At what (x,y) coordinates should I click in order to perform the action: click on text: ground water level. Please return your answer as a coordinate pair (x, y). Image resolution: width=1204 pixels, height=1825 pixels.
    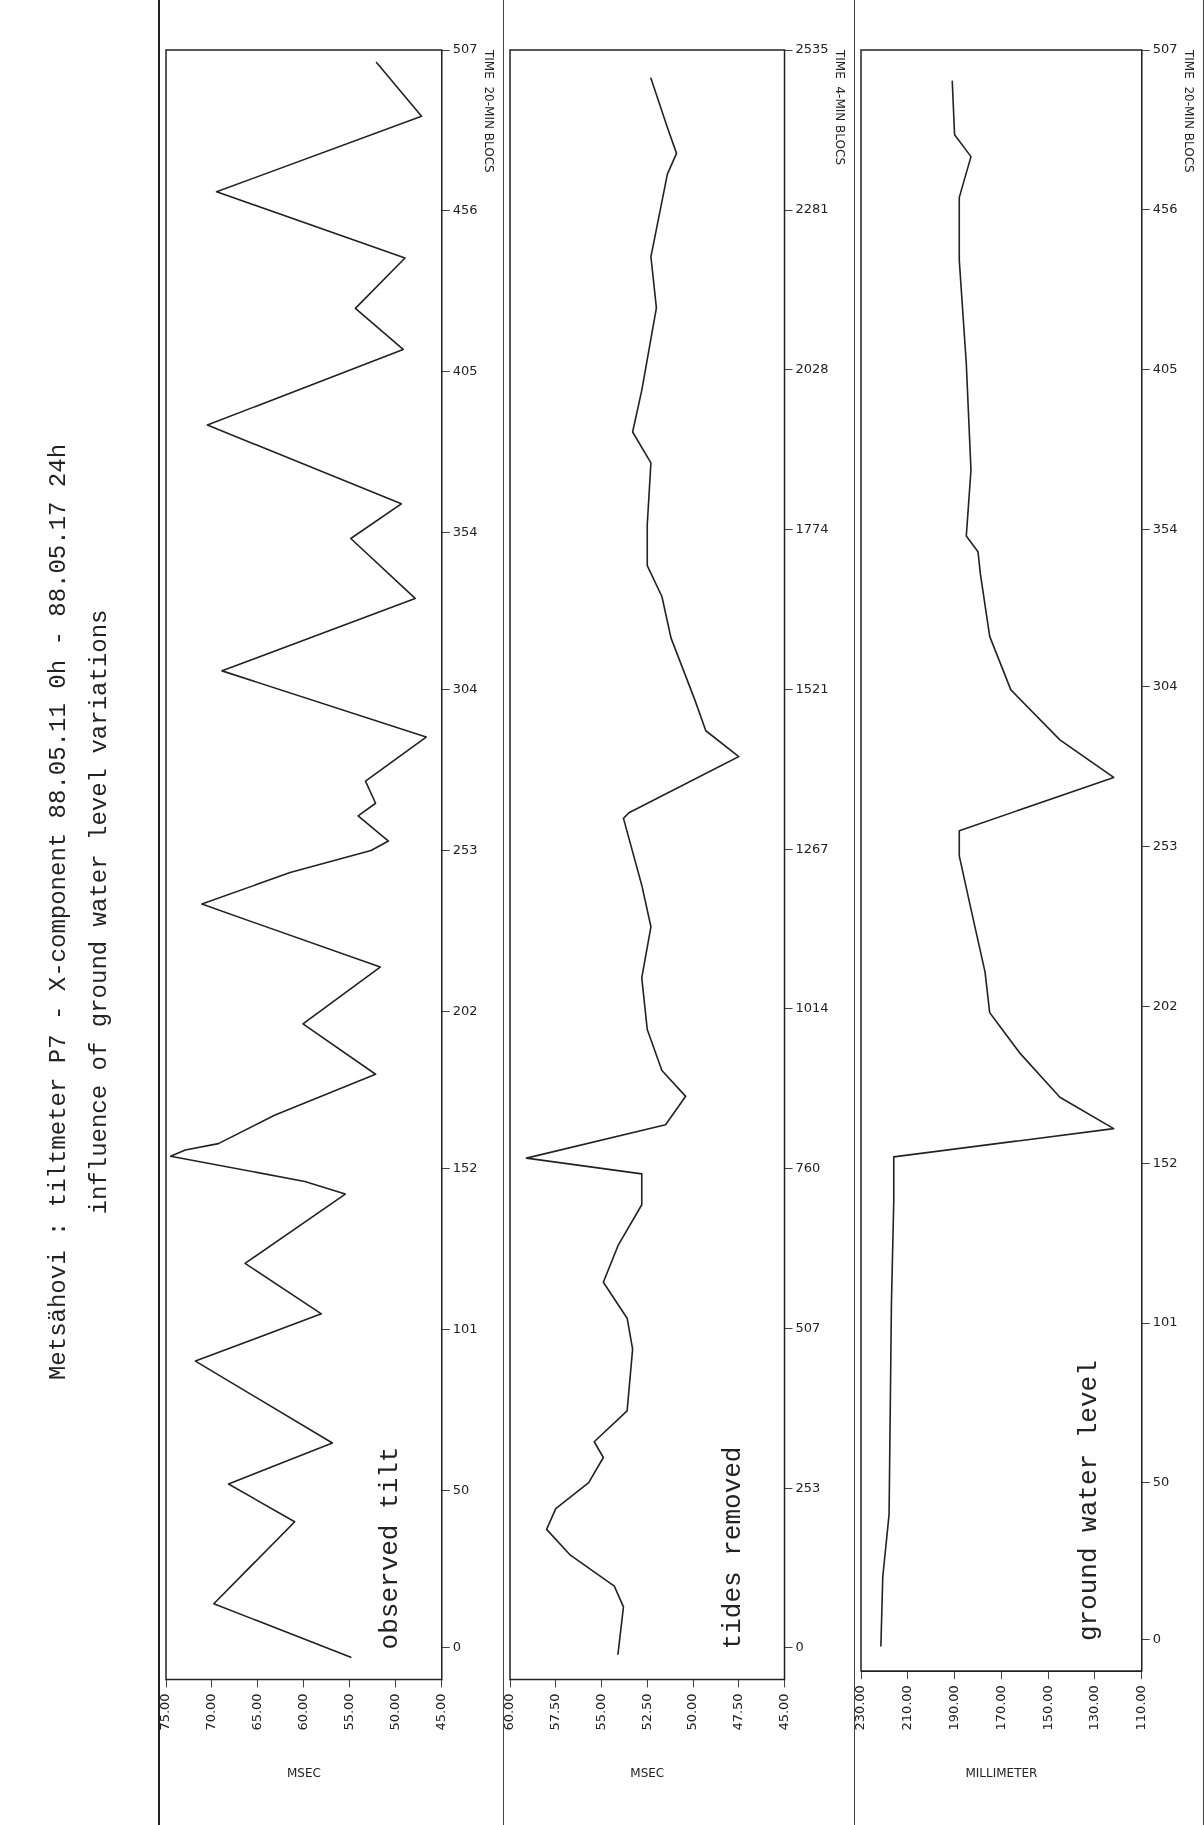
    Looking at the image, I should click on (1089, 1501).